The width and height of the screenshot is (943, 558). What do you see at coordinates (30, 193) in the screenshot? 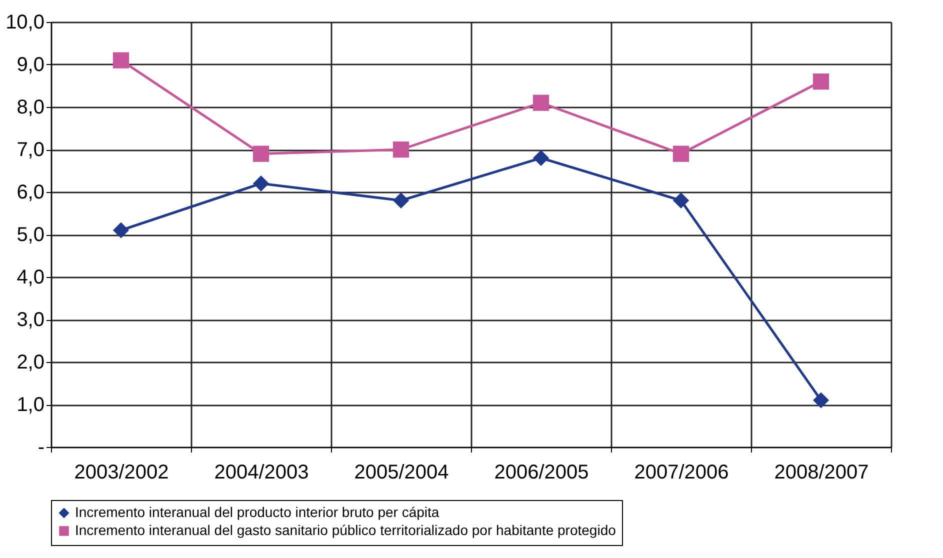
I see `y-tick-label: 6,0` at bounding box center [30, 193].